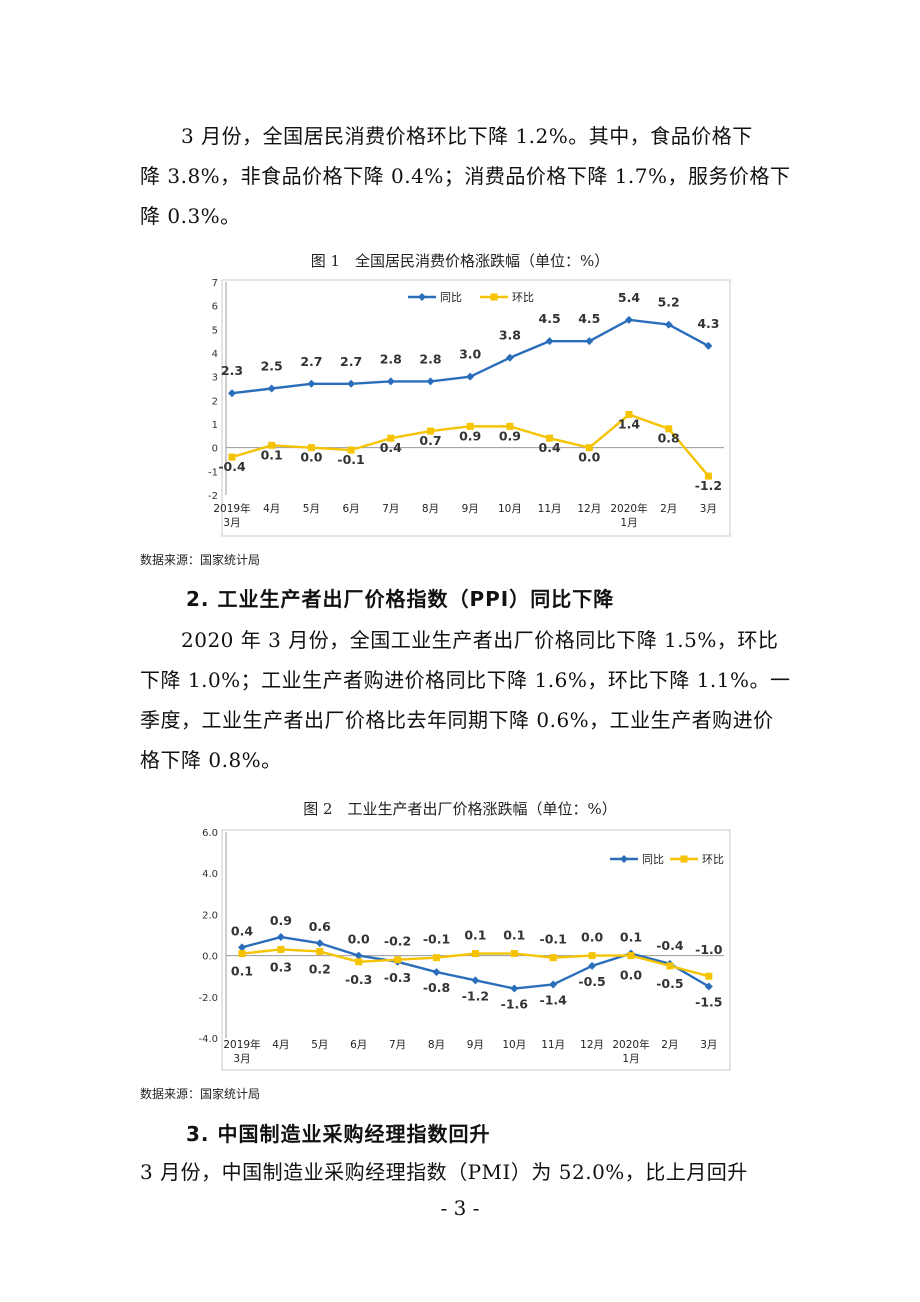 This screenshot has height=1302, width=920. Describe the element at coordinates (200, 560) in the screenshot. I see `figure1-source: 数据来源：国家统计局` at that location.